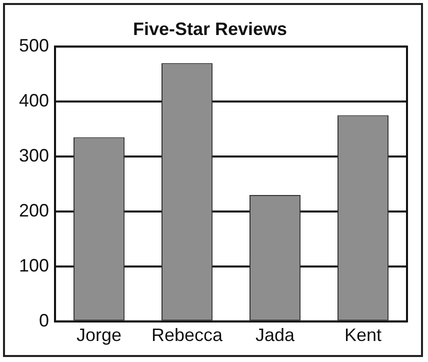 The height and width of the screenshot is (362, 428). Describe the element at coordinates (275, 335) in the screenshot. I see `x-tick-label: Jada` at that location.